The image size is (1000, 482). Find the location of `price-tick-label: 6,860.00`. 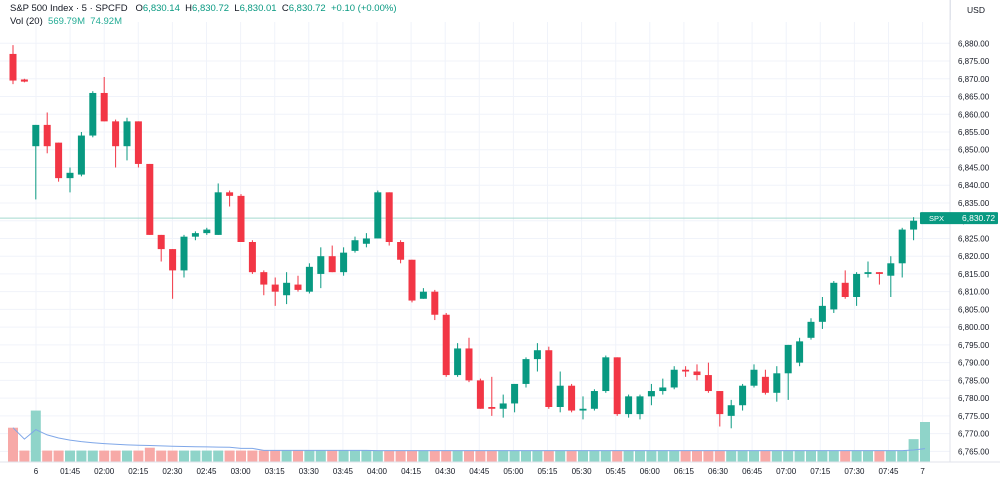

price-tick-label: 6,860.00 is located at coordinates (974, 114).